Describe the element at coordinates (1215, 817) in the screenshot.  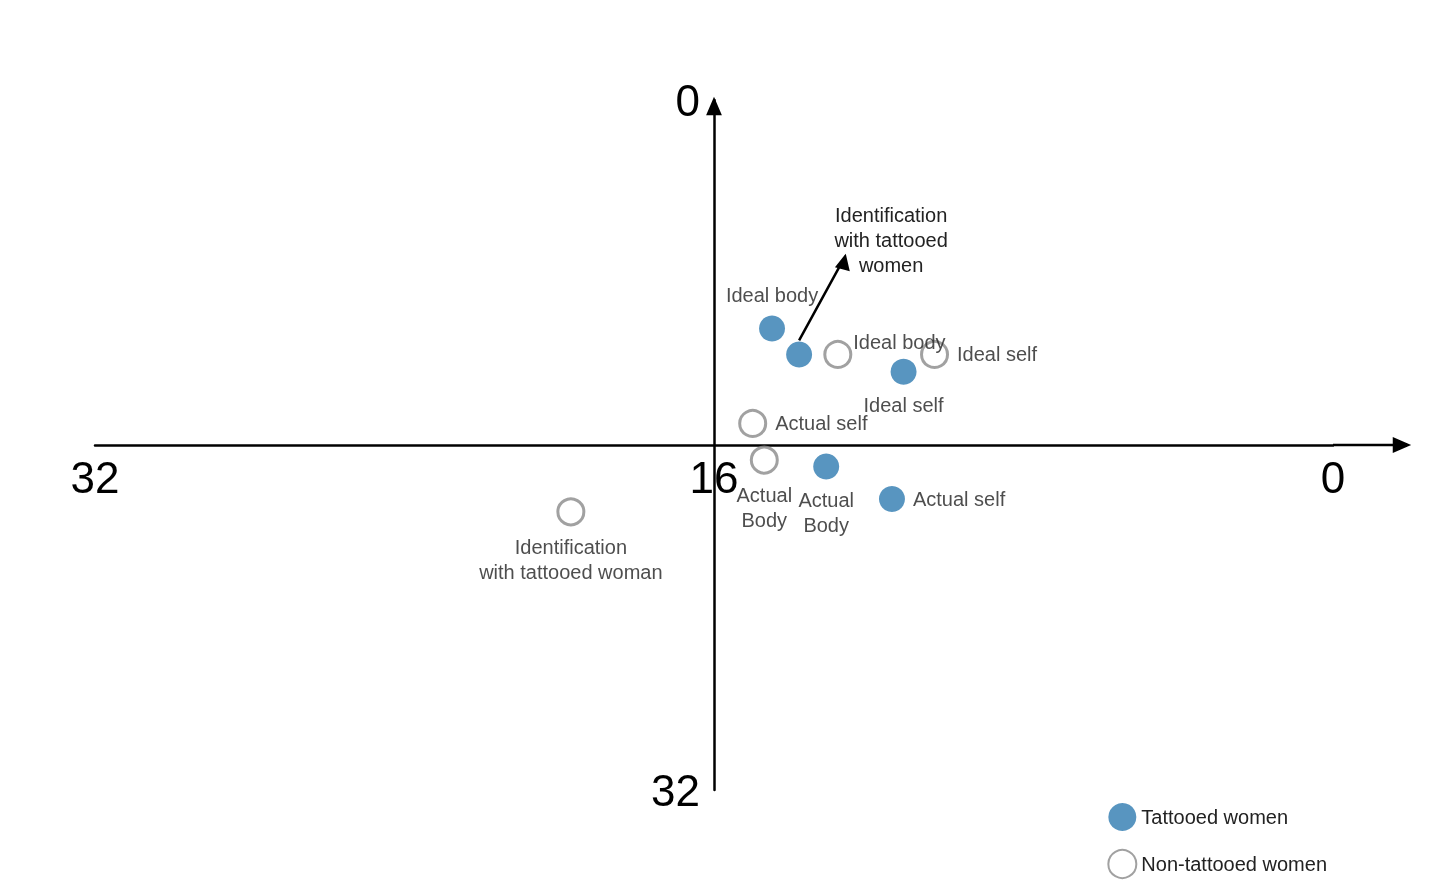
I see `legend-label: Tattooed women` at that location.